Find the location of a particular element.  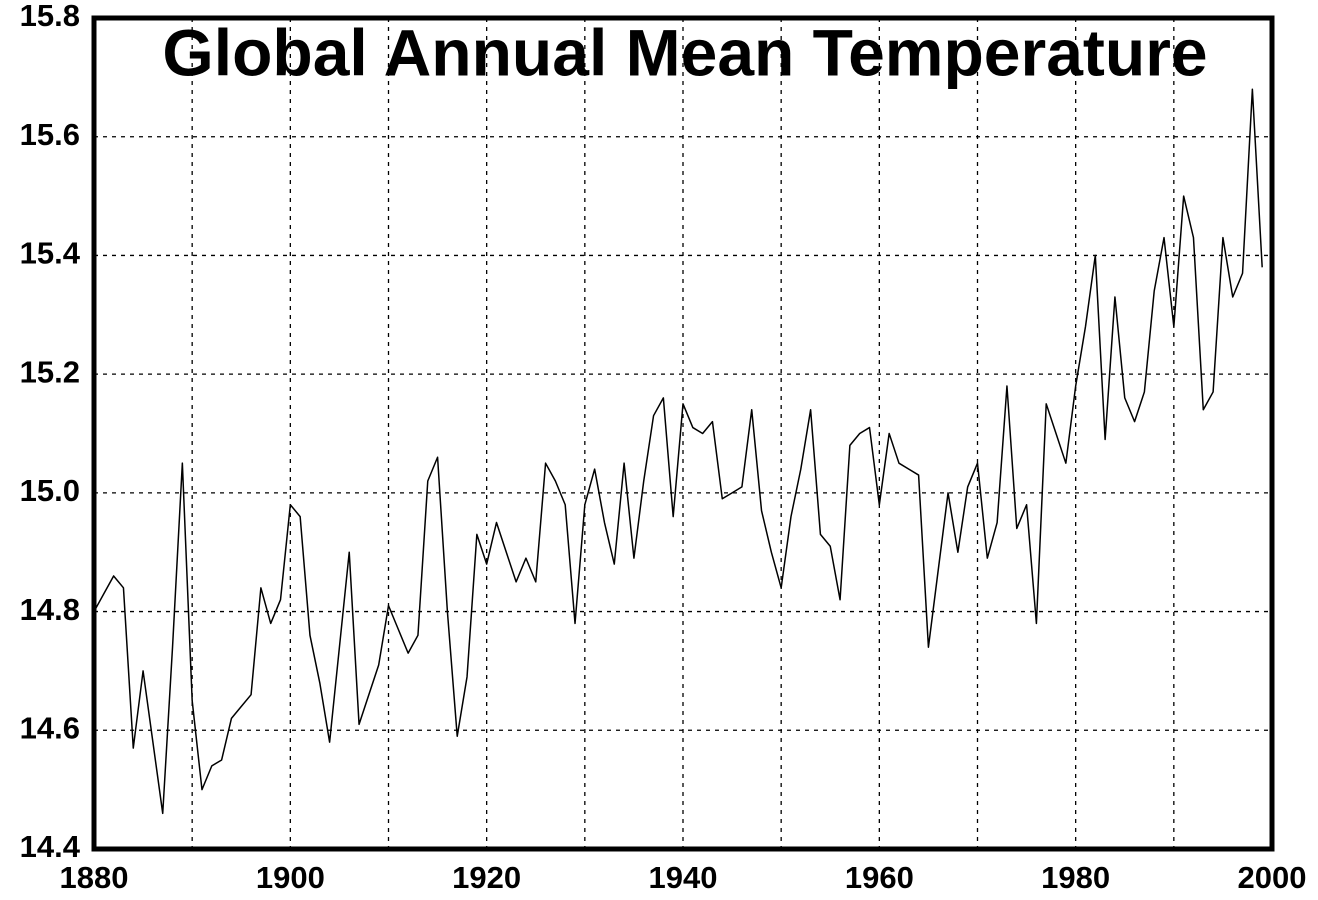

chart-title: Global Annual Mean Temperature is located at coordinates (684, 52).